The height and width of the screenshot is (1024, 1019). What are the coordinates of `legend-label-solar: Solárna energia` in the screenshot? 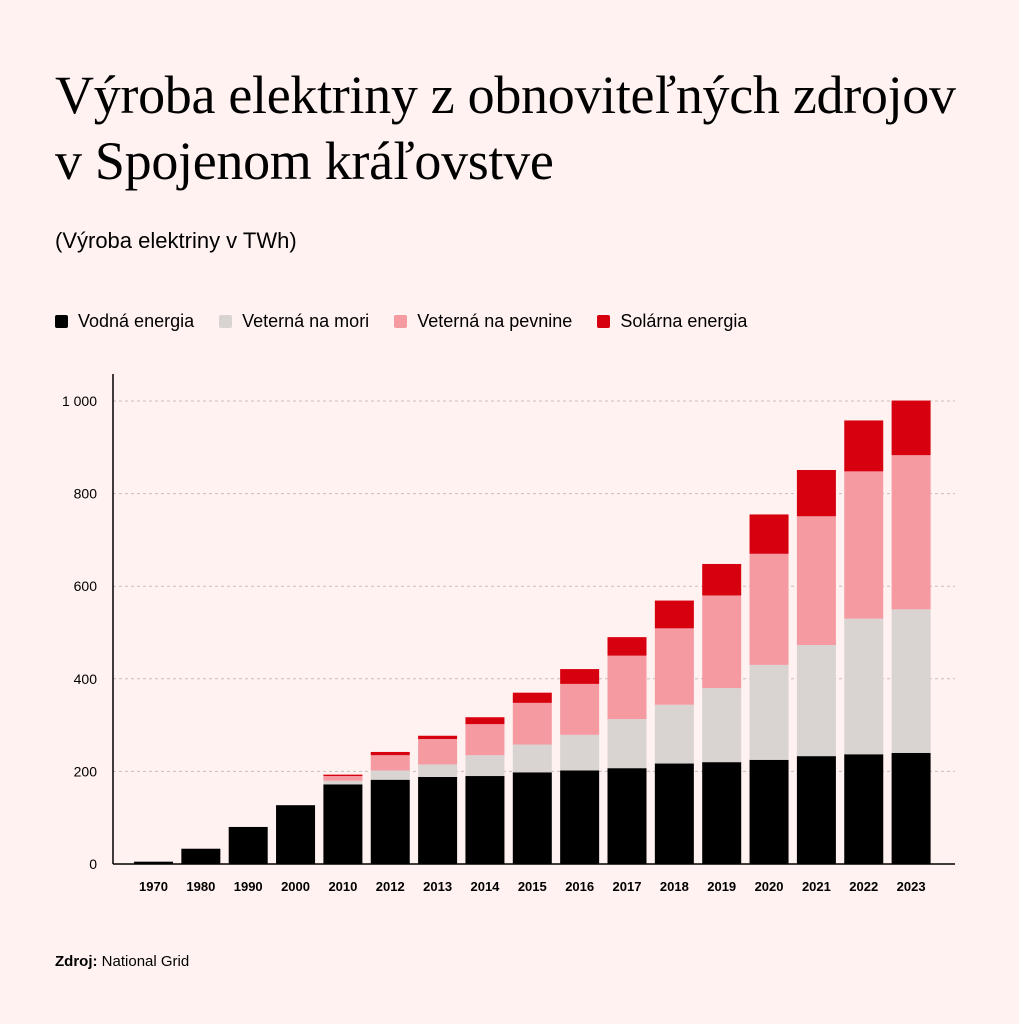 It's located at (684, 321).